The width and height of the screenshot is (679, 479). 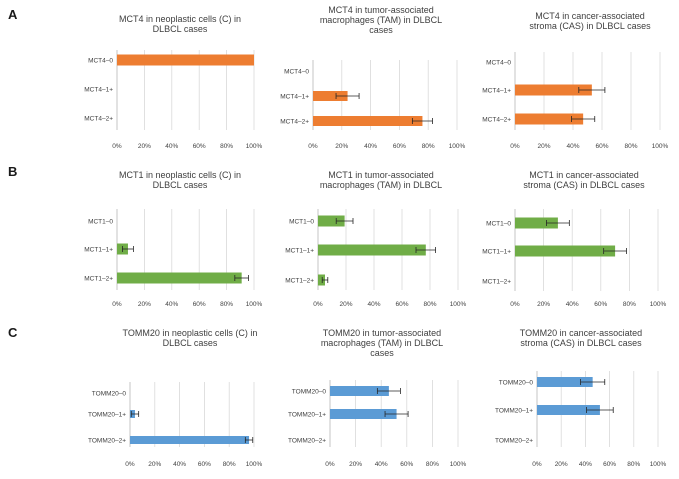 What do you see at coordinates (382, 333) in the screenshot?
I see `chart-title-line: TOMM20 in tumor-associated` at bounding box center [382, 333].